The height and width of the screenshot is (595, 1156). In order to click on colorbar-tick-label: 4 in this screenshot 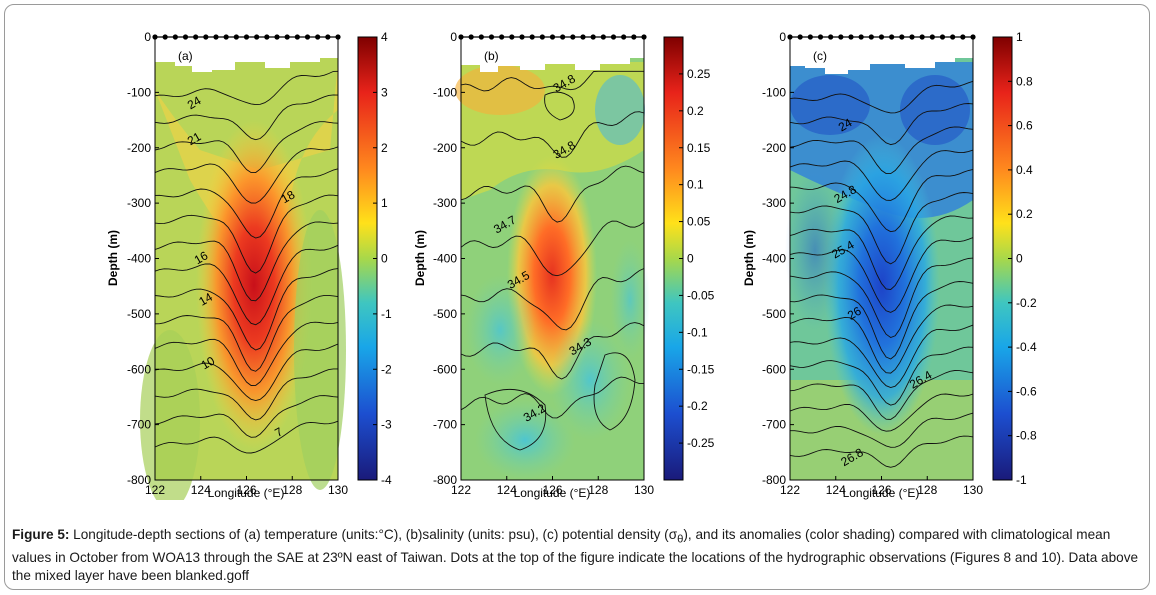, I will do `click(384, 37)`.